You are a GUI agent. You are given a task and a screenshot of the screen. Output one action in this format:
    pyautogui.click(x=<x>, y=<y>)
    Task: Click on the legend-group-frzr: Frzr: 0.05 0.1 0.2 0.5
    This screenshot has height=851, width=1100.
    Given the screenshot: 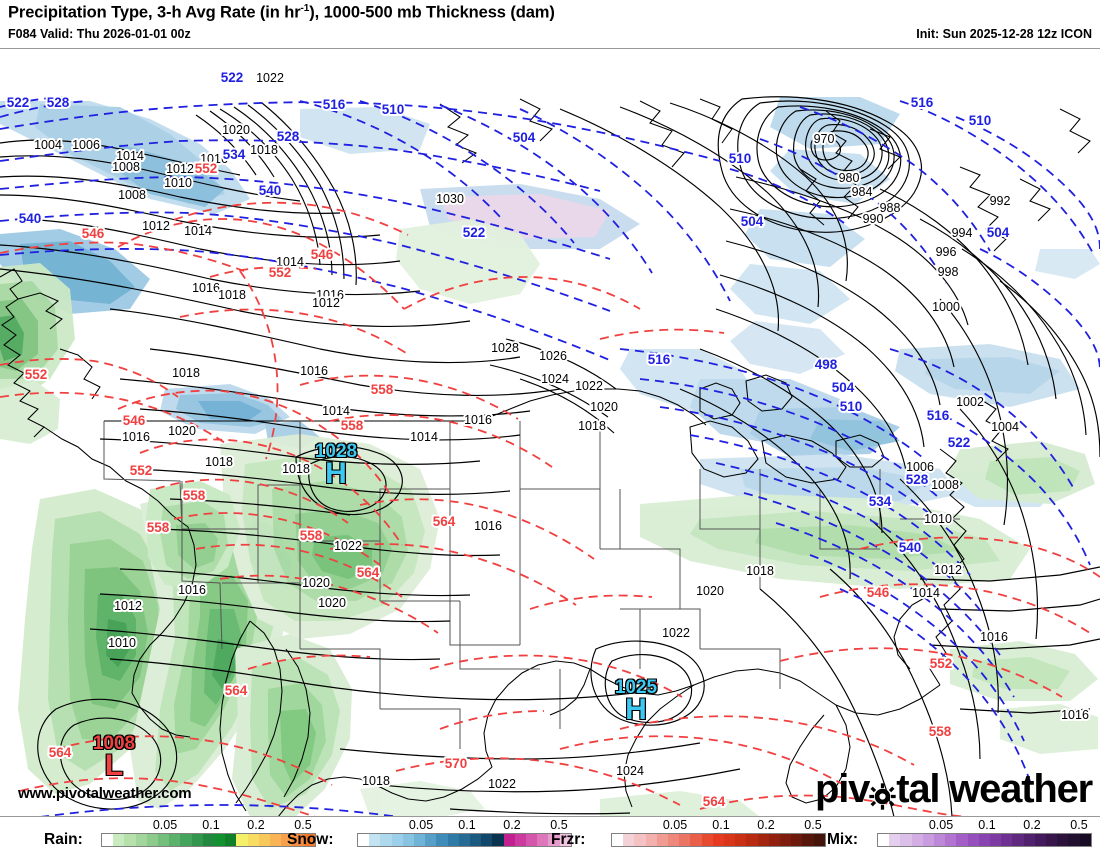 What is the action you would take?
    pyautogui.click(x=688, y=834)
    